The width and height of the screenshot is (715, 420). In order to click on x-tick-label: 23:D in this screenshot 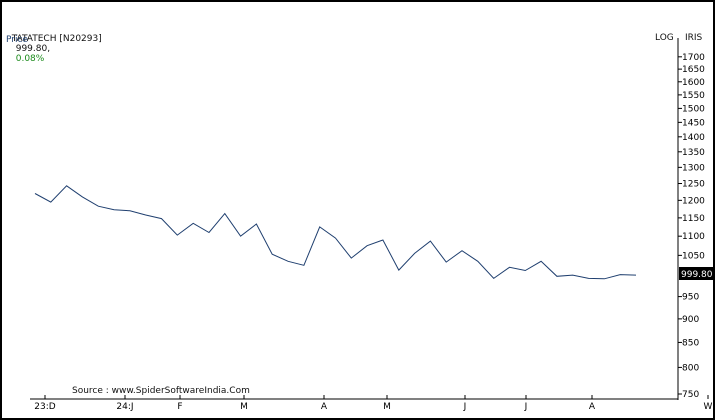, I will do `click(44, 407)`.